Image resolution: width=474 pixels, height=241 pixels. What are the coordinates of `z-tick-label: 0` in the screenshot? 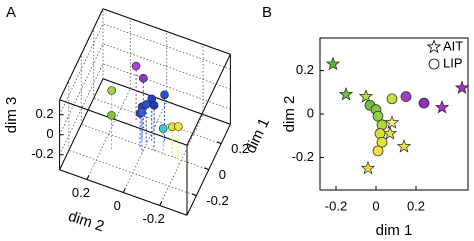 It's located at (49, 133).